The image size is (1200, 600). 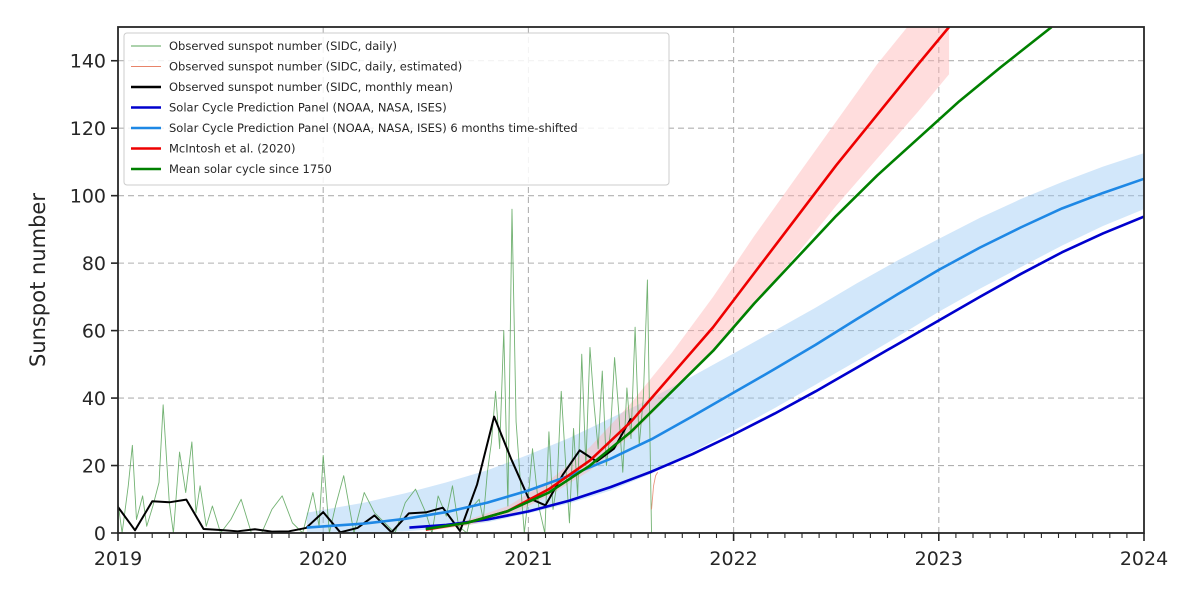 I want to click on y-tick-label: 0, so click(x=100, y=534).